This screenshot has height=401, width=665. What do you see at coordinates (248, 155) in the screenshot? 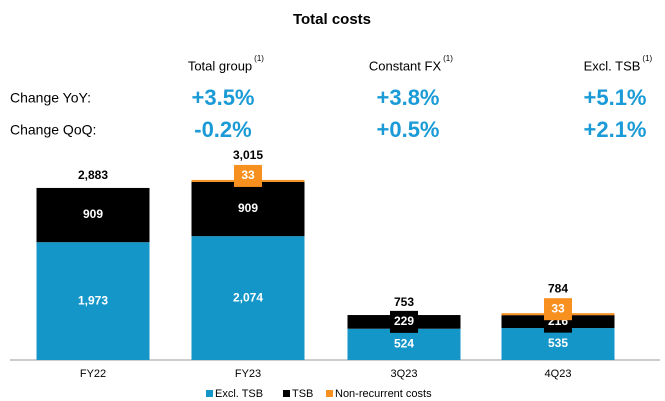
I see `total-label: 3,015` at bounding box center [248, 155].